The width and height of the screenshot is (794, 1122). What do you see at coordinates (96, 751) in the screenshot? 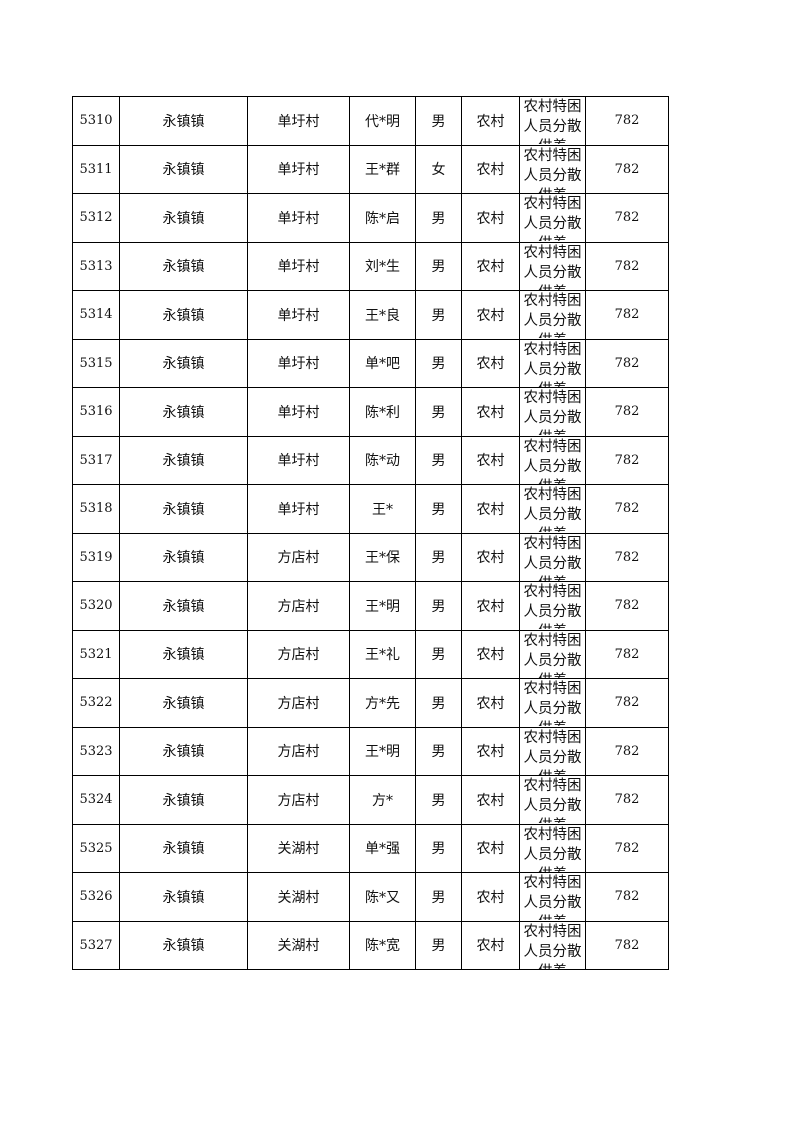
I see `id-cell: 5323` at bounding box center [96, 751].